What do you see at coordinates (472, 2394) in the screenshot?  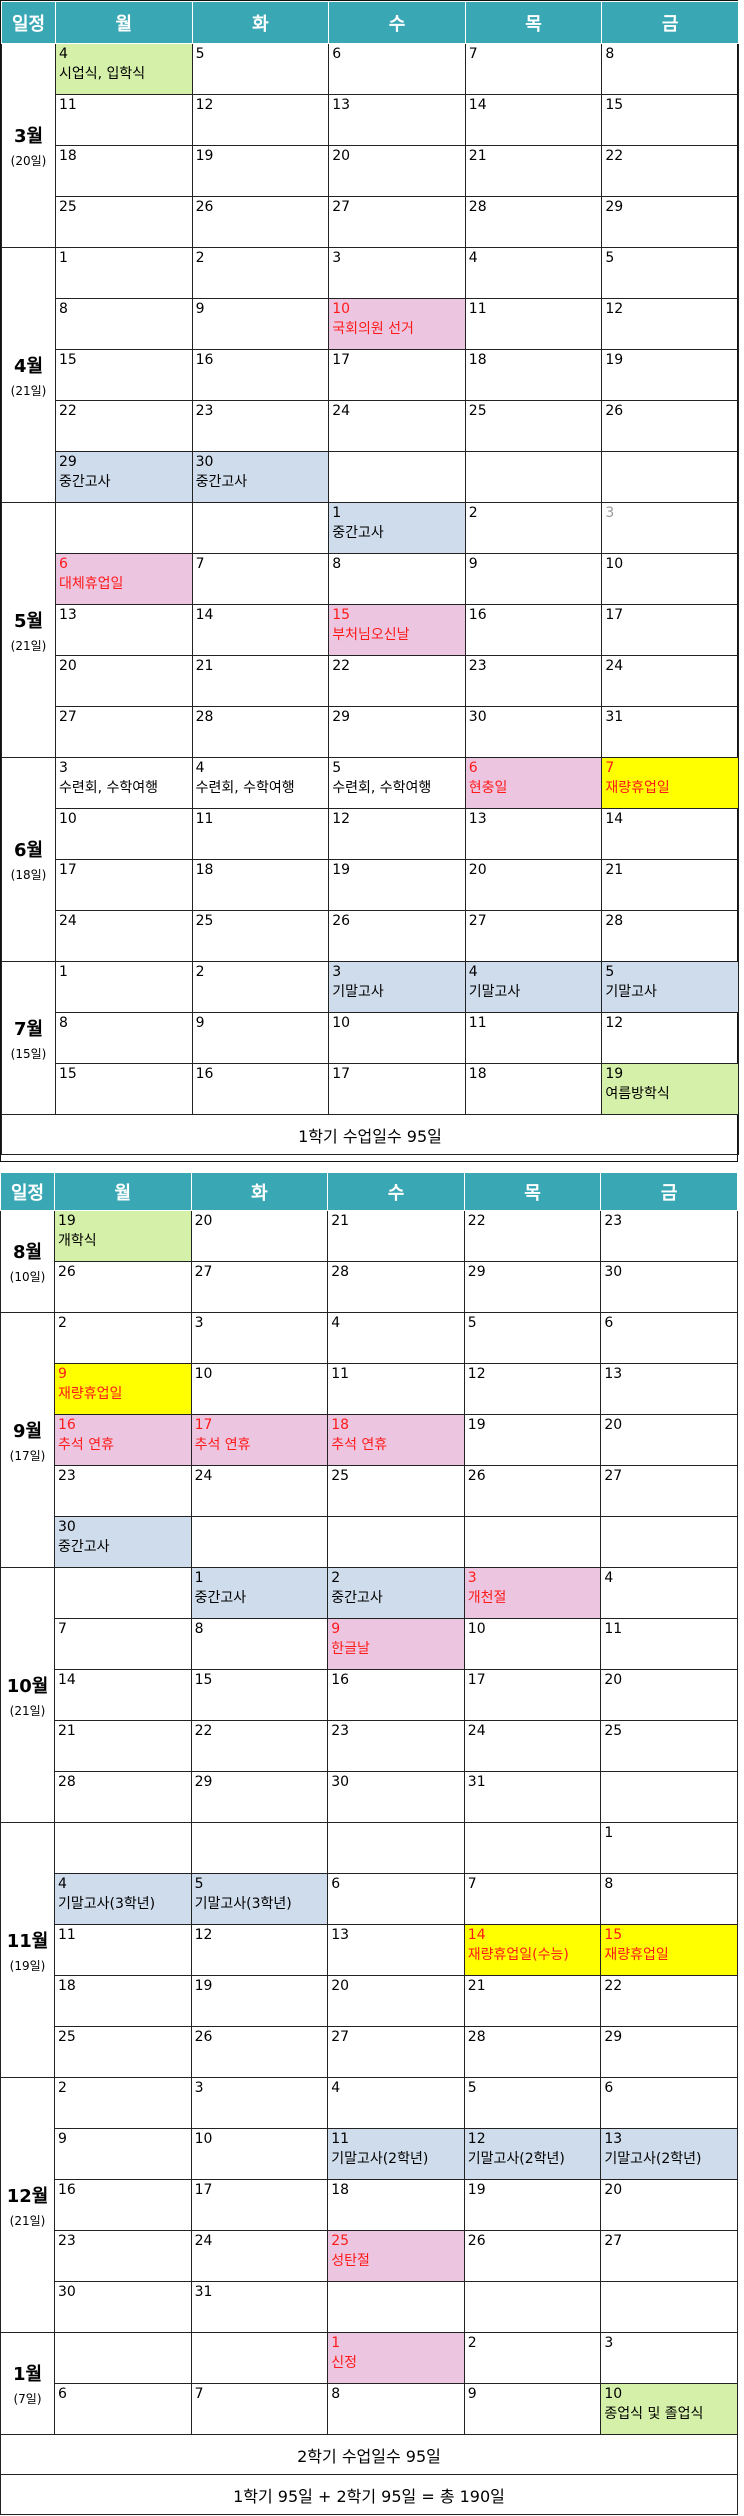 I see `day-number: 9` at bounding box center [472, 2394].